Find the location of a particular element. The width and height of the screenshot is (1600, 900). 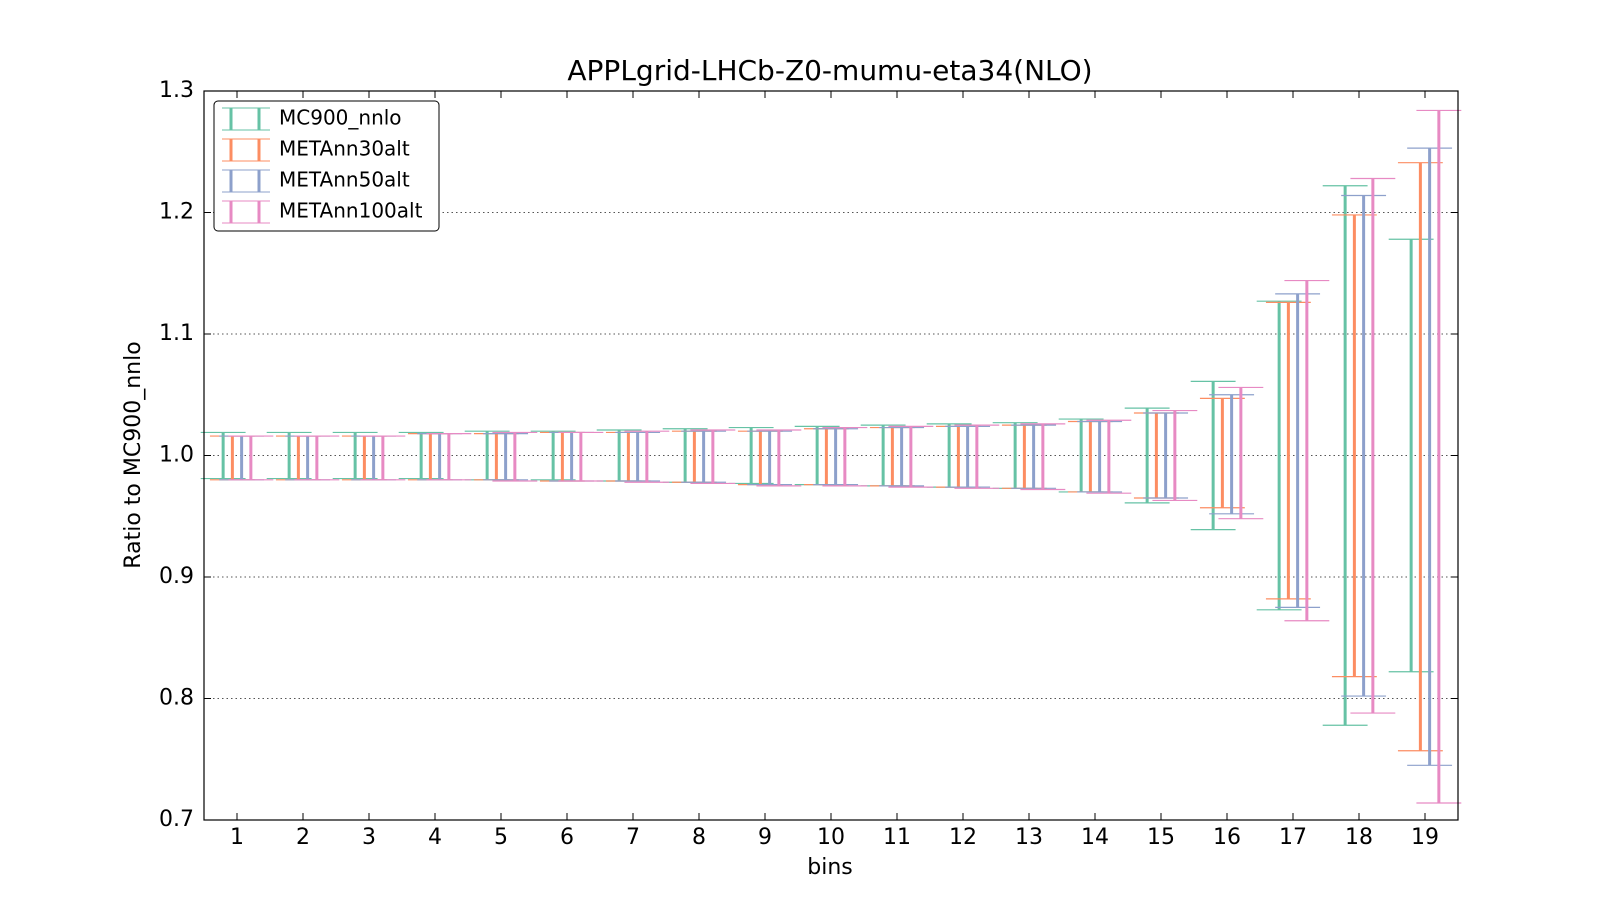

y-tick-label: 1.0 is located at coordinates (176, 455).